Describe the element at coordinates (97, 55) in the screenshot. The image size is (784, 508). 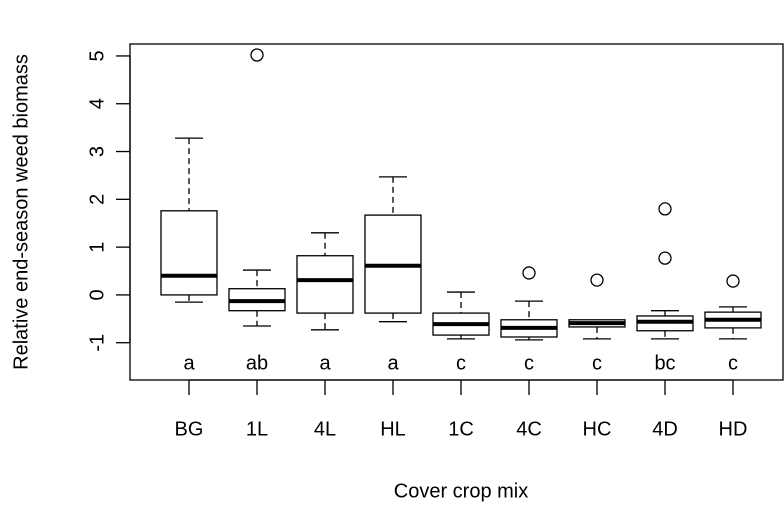
I see `y-tick-label: 5` at that location.